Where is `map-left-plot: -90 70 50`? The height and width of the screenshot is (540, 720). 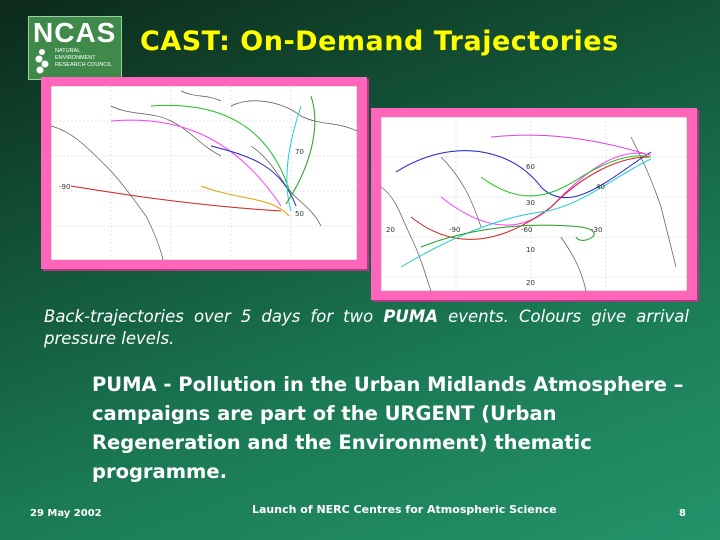
map-left-plot: -90 70 50 is located at coordinates (204, 173).